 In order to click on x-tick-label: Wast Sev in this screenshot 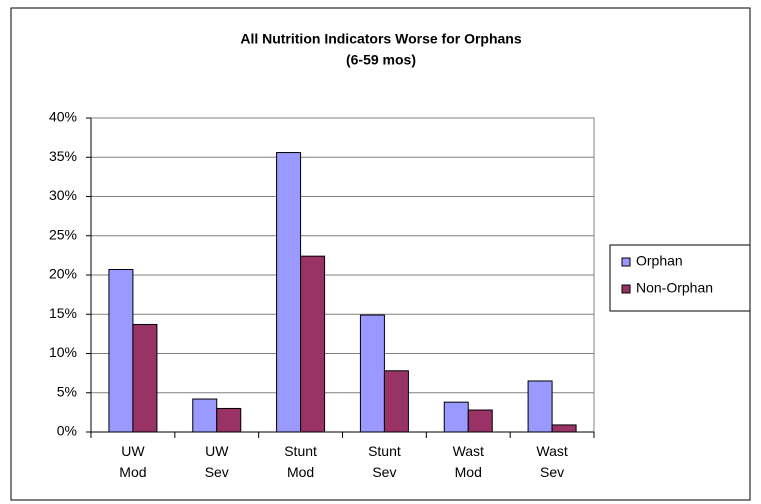, I will do `click(551, 461)`.